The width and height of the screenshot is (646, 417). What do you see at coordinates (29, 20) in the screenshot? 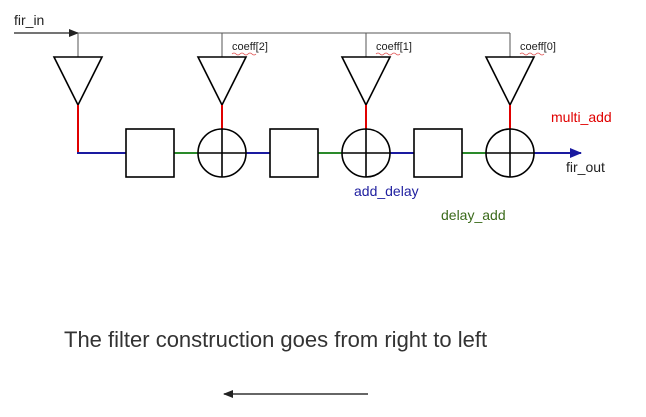
I see `fir-in-label: fir_in` at bounding box center [29, 20].